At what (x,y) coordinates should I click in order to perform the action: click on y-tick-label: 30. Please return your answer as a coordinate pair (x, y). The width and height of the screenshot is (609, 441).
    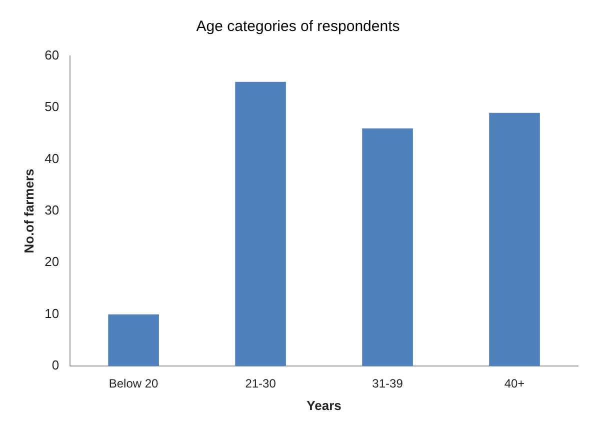
    Looking at the image, I should click on (52, 210).